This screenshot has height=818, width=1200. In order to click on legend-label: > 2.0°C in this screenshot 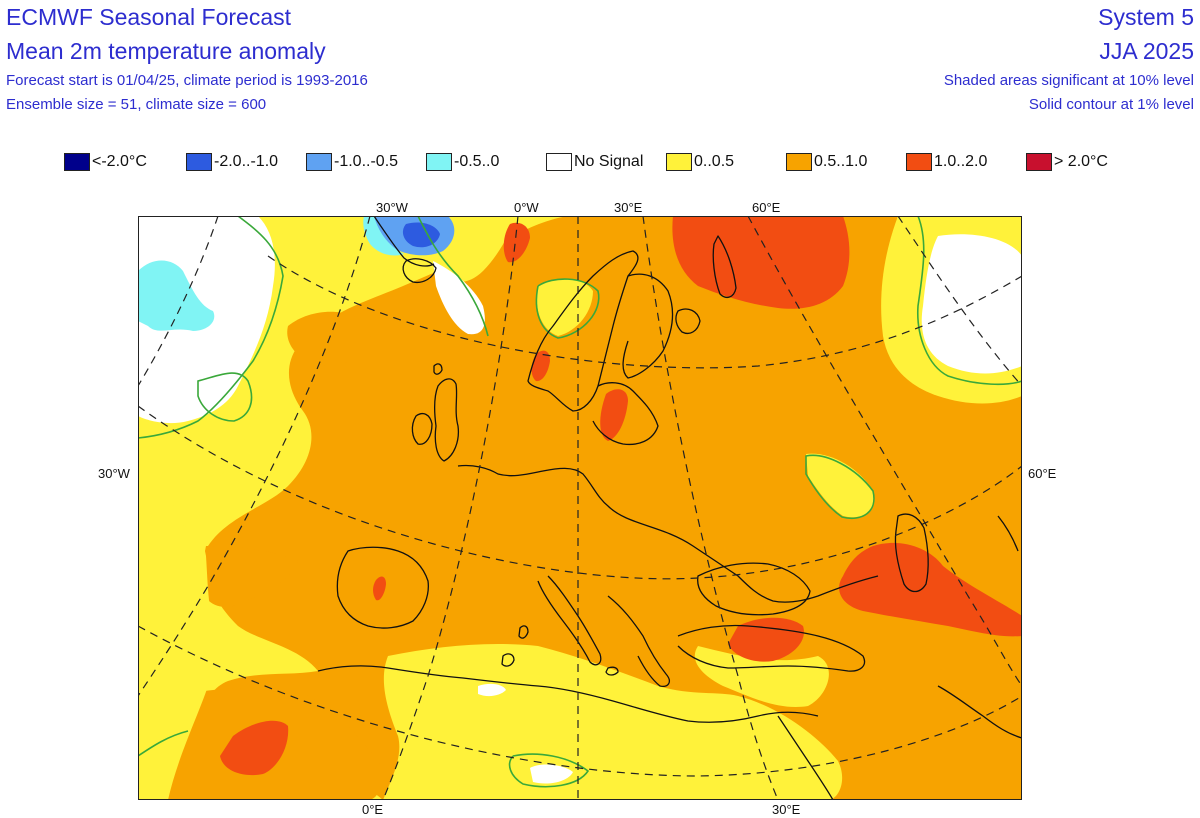, I will do `click(1081, 161)`.